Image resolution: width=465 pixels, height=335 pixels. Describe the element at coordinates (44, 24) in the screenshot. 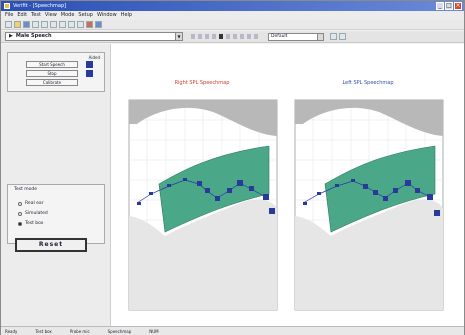

I see `cut-icon` at that location.